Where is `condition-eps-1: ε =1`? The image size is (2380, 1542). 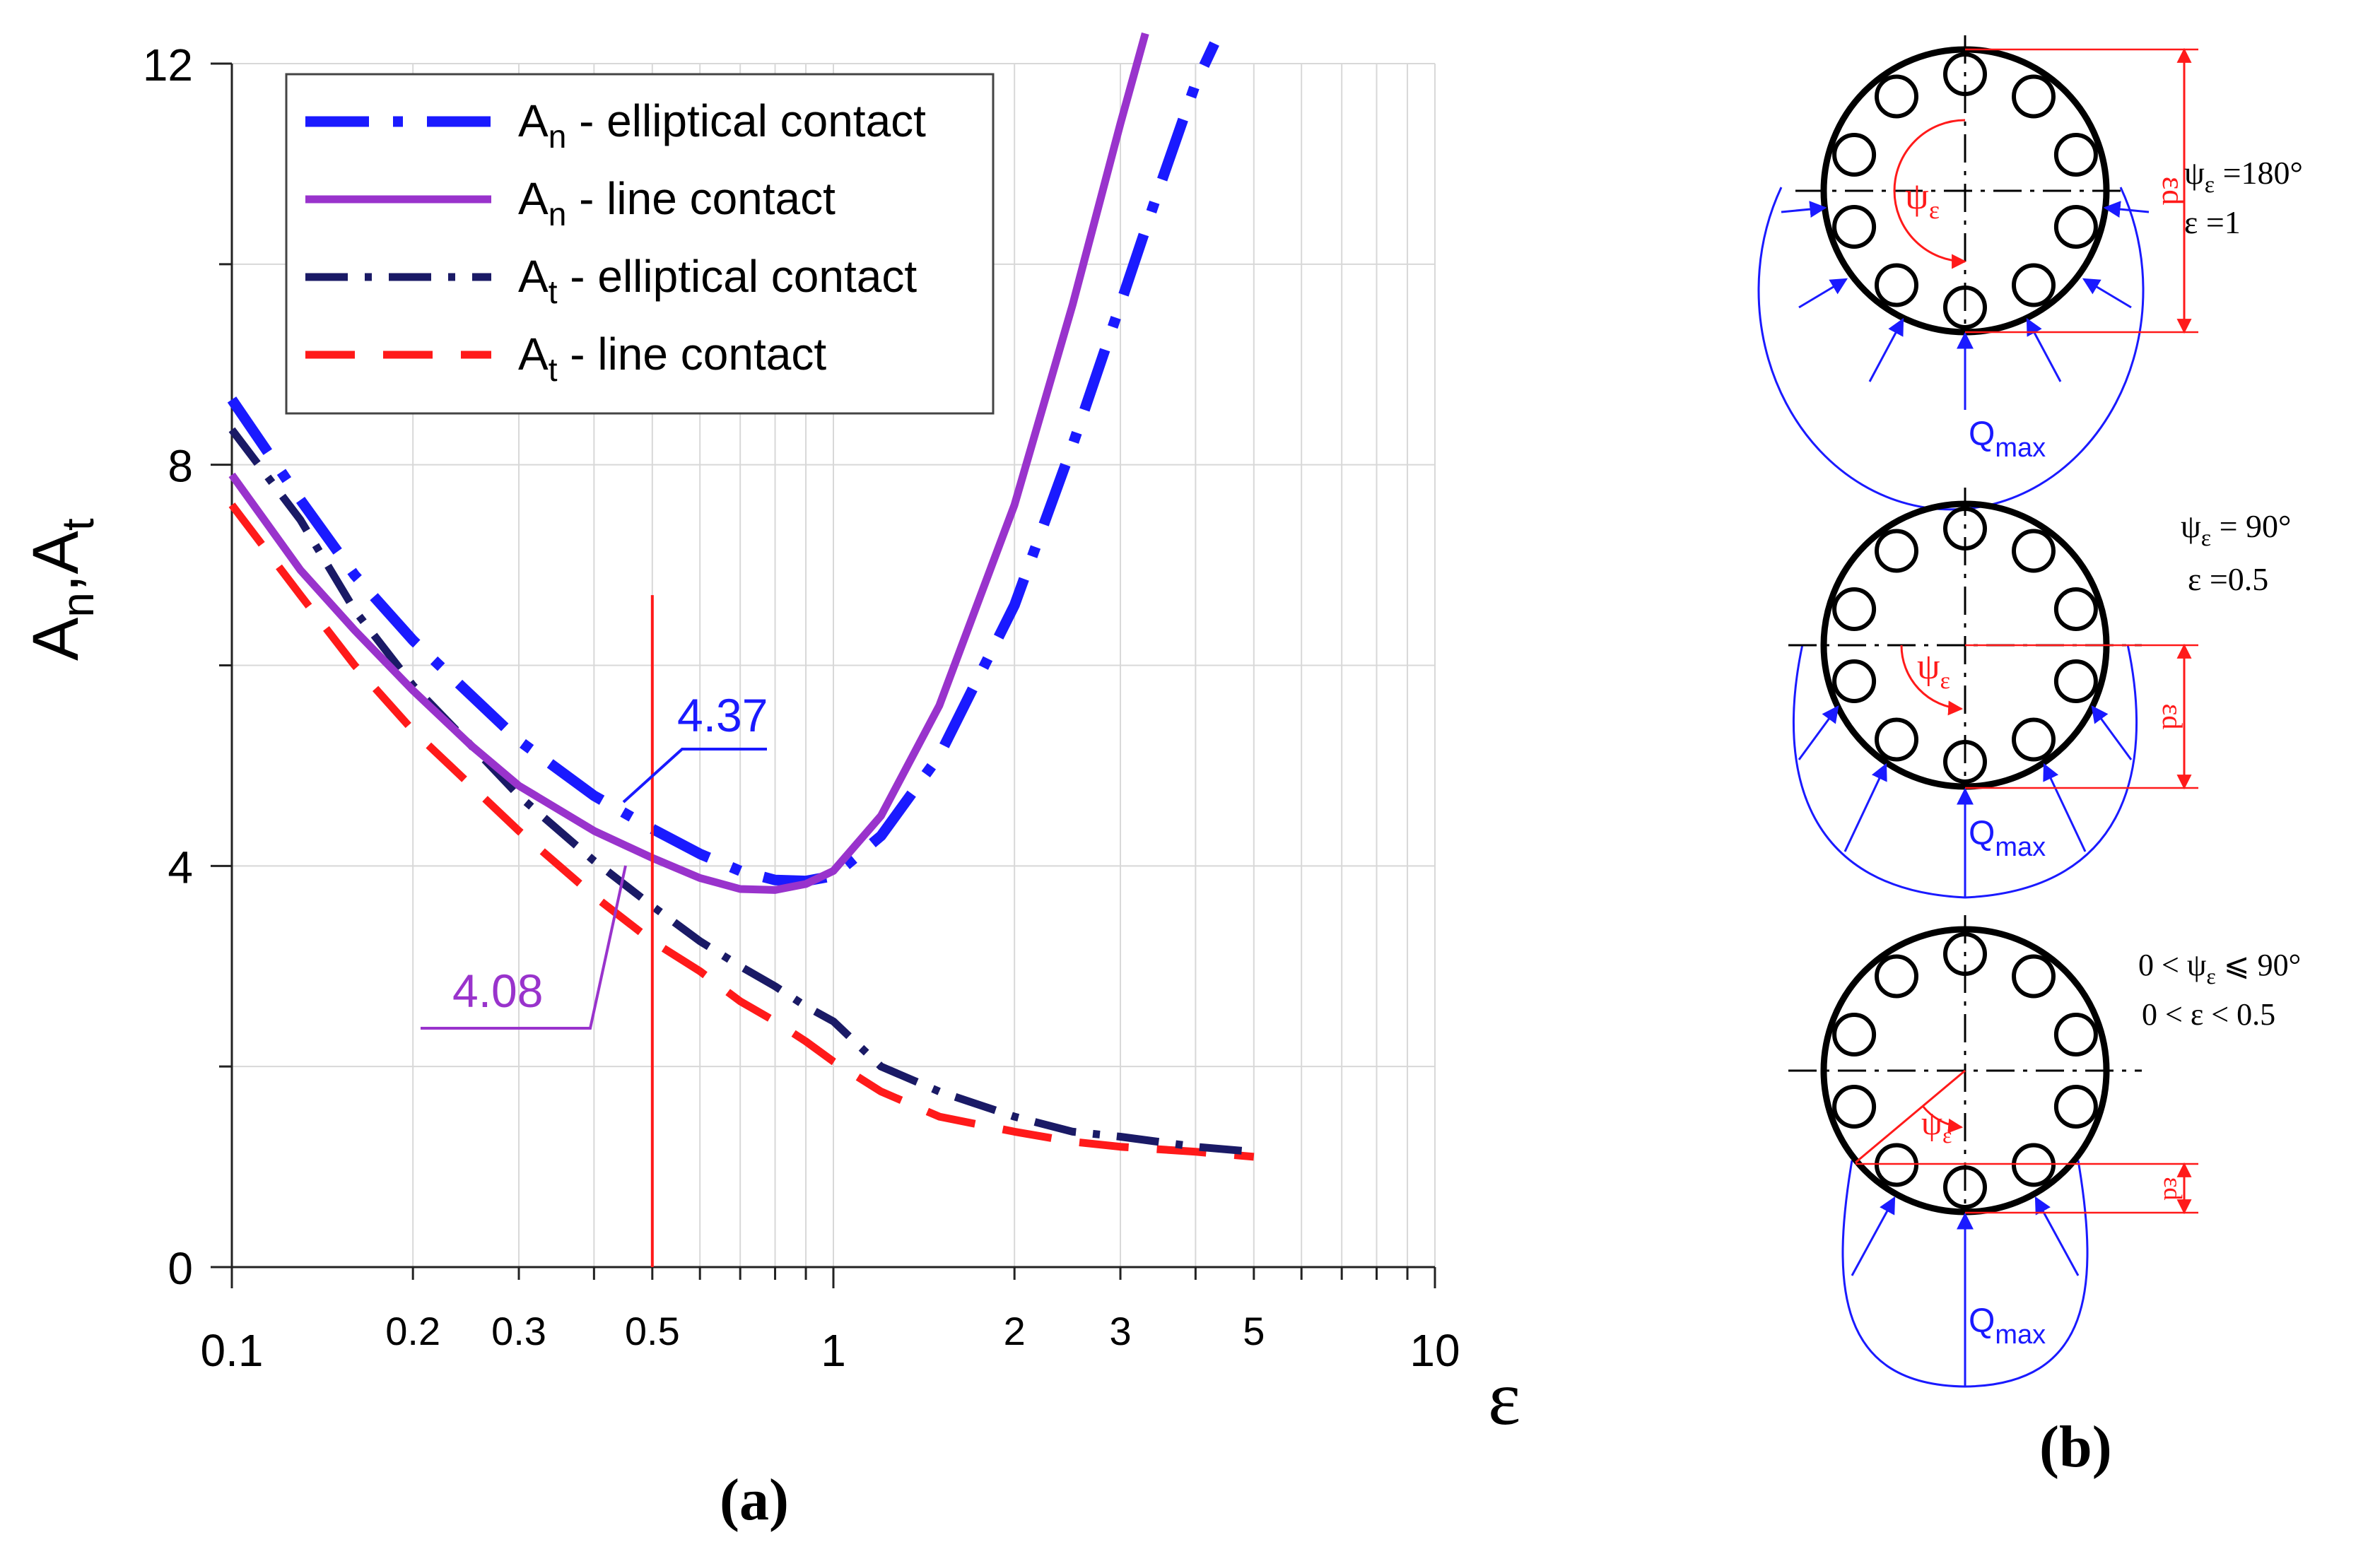
condition-eps-1: ε =1 is located at coordinates (2212, 222).